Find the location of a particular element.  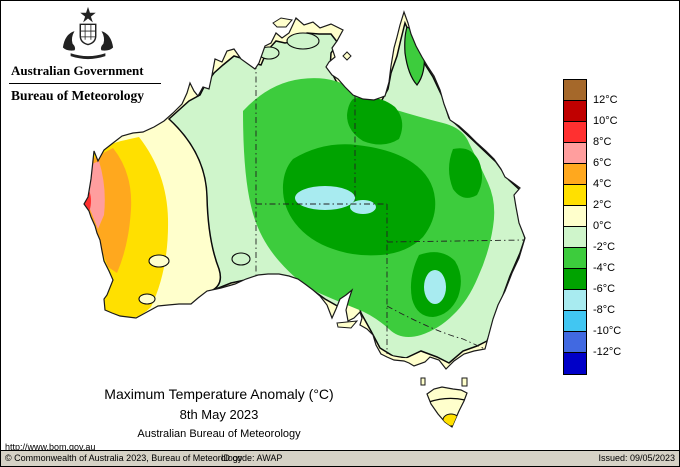

region-dark-green-gulf is located at coordinates (375, 121).